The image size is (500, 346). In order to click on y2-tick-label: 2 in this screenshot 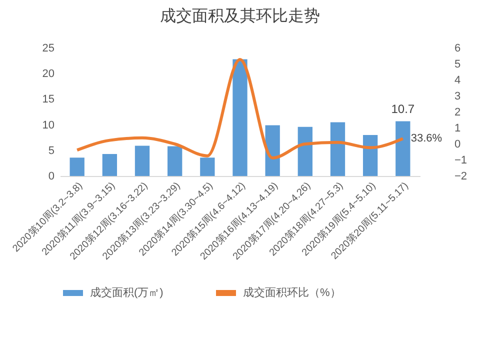, I will do `click(457, 112)`.